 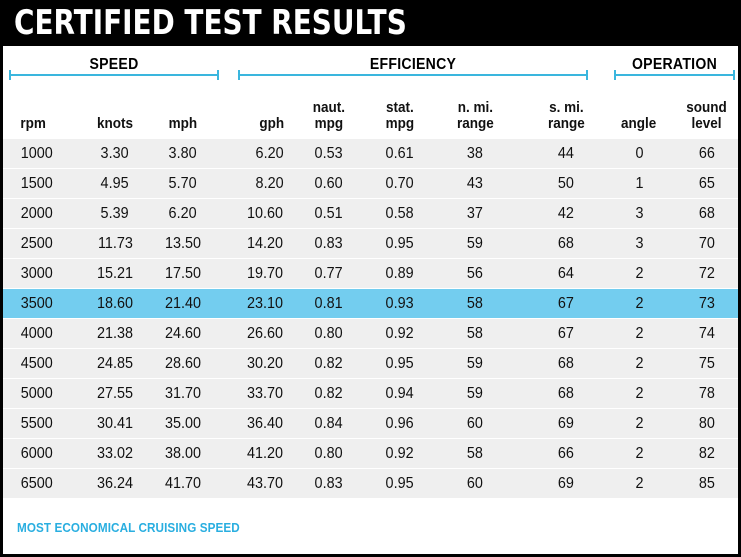 I want to click on column-header-line1: n. mi., so click(x=475, y=107).